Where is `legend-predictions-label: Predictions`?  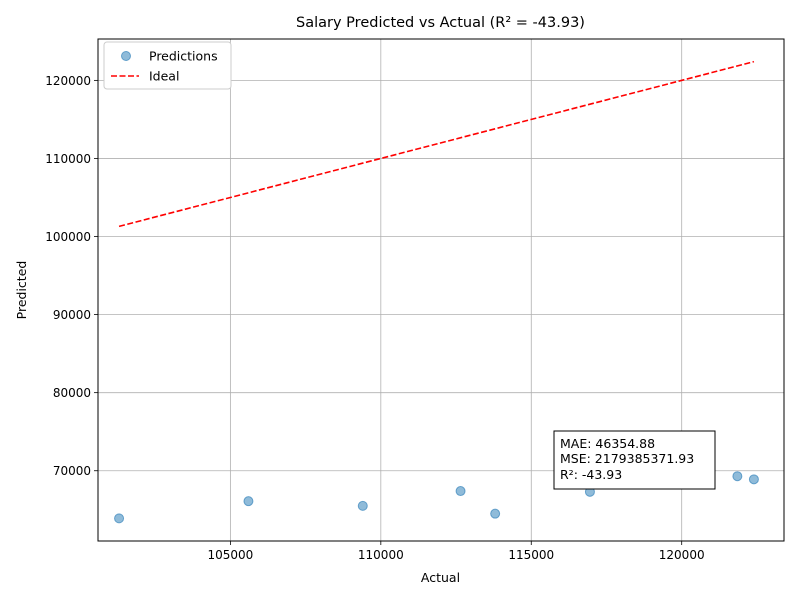
legend-predictions-label: Predictions is located at coordinates (183, 56).